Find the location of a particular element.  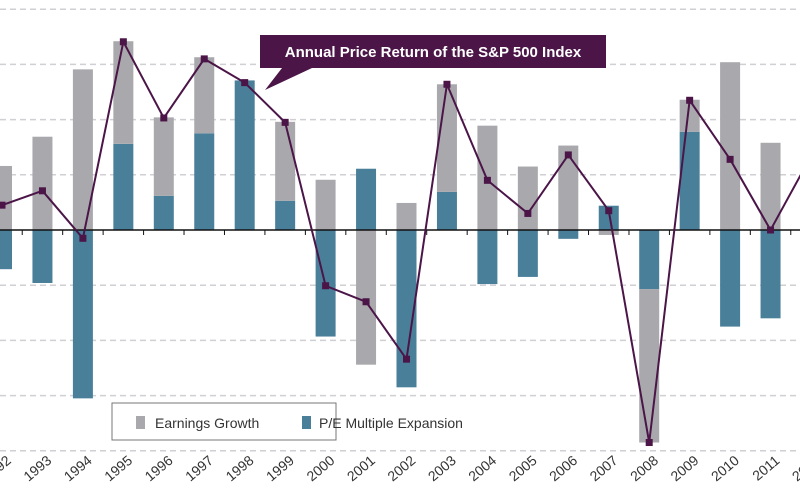

callout-box is located at coordinates (433, 62).